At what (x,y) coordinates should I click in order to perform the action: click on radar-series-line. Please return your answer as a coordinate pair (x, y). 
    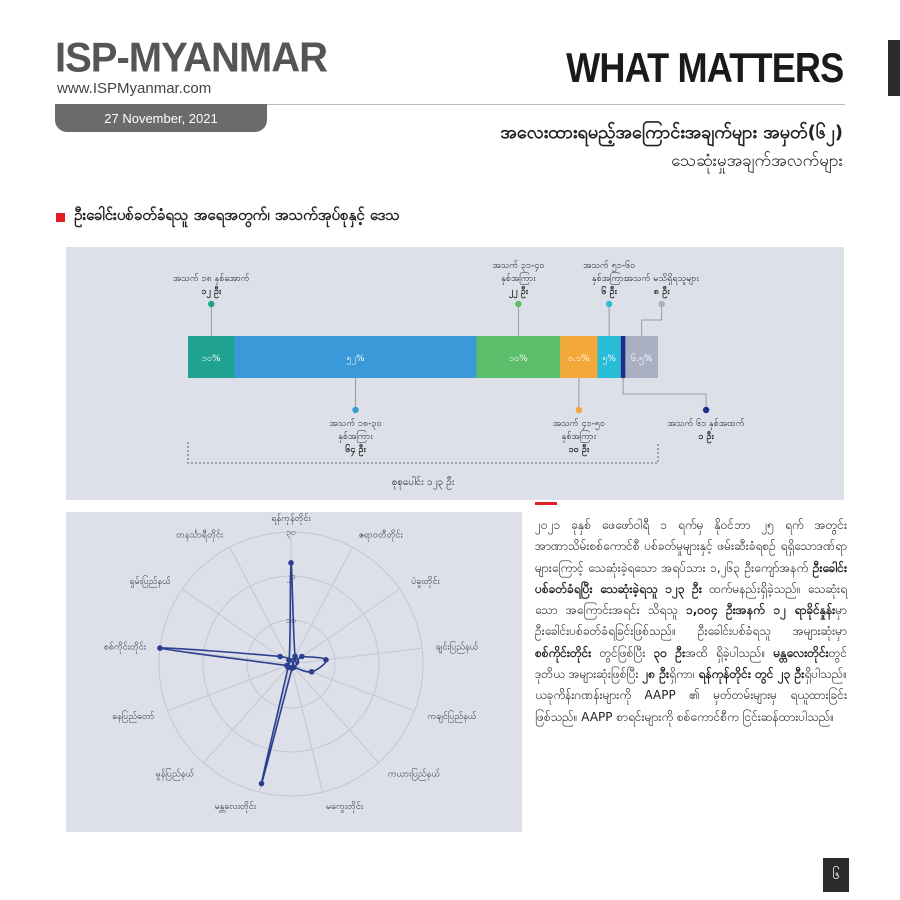
    Looking at the image, I should click on (243, 673).